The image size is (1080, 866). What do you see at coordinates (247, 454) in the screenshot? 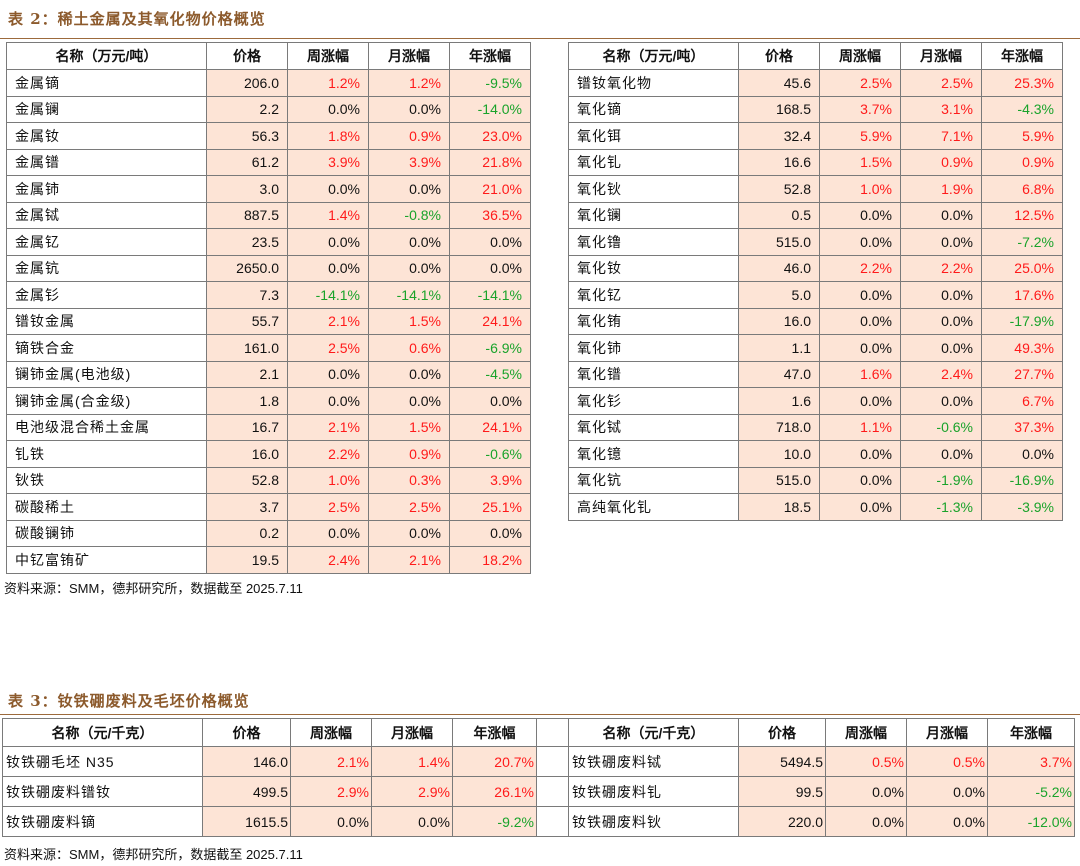
I see `cell-price: 16.0` at bounding box center [247, 454].